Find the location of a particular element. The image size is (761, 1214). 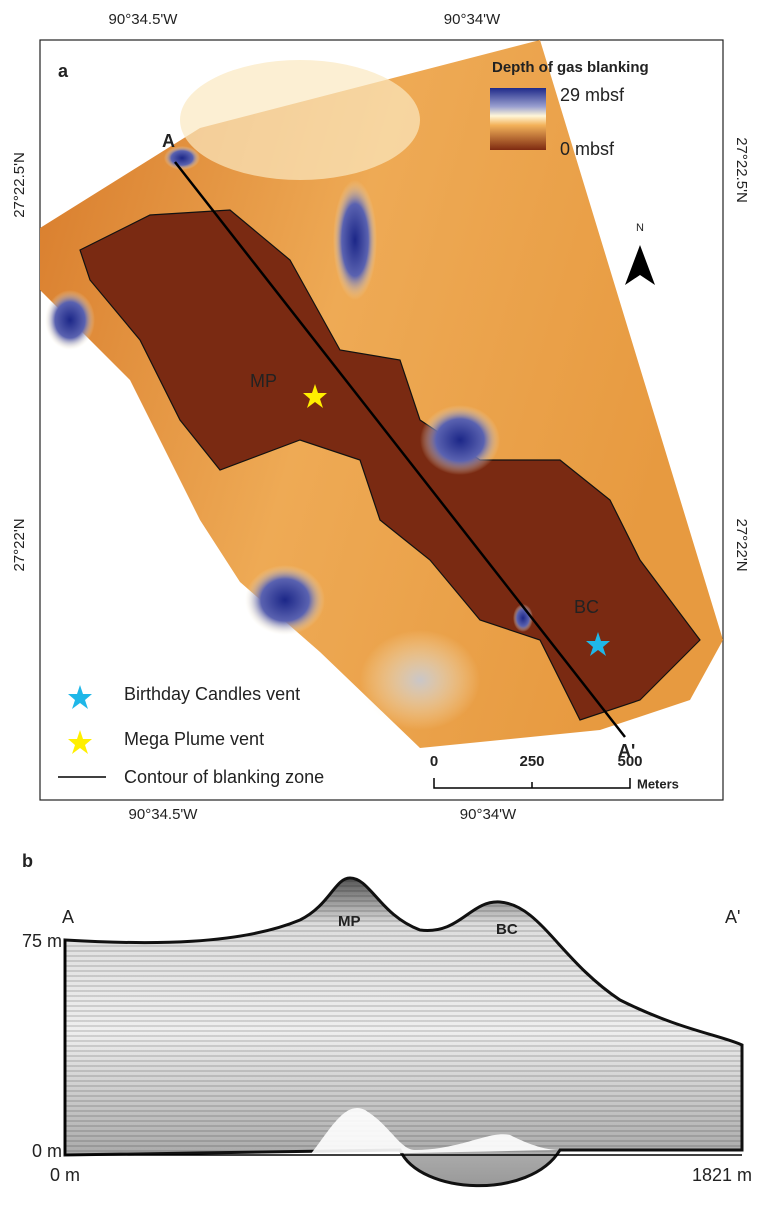

legend-entry: Birthday Candles vent is located at coordinates (212, 694).